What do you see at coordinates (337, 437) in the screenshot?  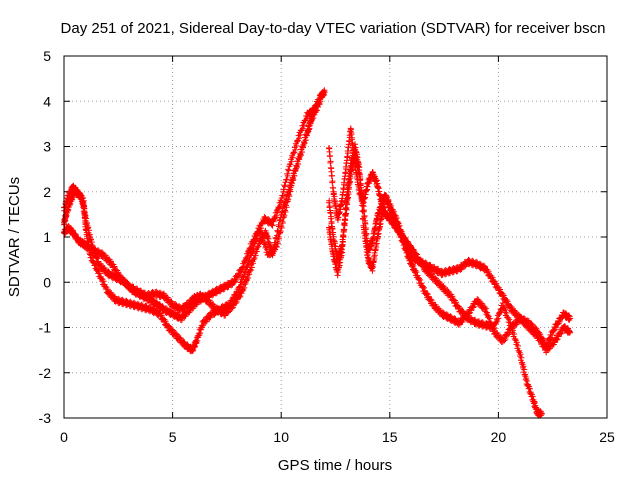 I see `x-tick-labels: 0 5 10 15 20 25` at bounding box center [337, 437].